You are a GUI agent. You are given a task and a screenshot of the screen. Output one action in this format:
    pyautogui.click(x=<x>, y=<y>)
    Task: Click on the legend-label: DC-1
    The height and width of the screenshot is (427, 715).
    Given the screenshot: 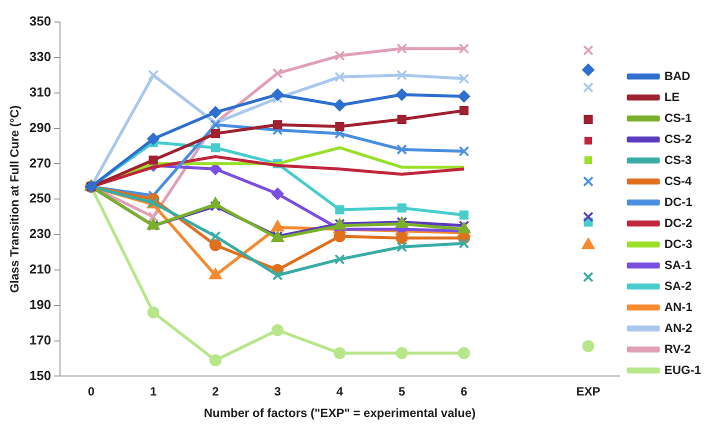 What is the action you would take?
    pyautogui.click(x=678, y=201)
    